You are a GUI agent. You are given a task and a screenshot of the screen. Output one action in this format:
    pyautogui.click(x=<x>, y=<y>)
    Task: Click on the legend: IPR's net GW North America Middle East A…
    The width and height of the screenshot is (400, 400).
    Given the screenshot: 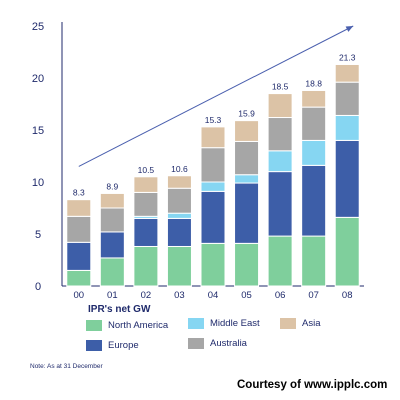 What is the action you would take?
    pyautogui.click(x=236, y=332)
    